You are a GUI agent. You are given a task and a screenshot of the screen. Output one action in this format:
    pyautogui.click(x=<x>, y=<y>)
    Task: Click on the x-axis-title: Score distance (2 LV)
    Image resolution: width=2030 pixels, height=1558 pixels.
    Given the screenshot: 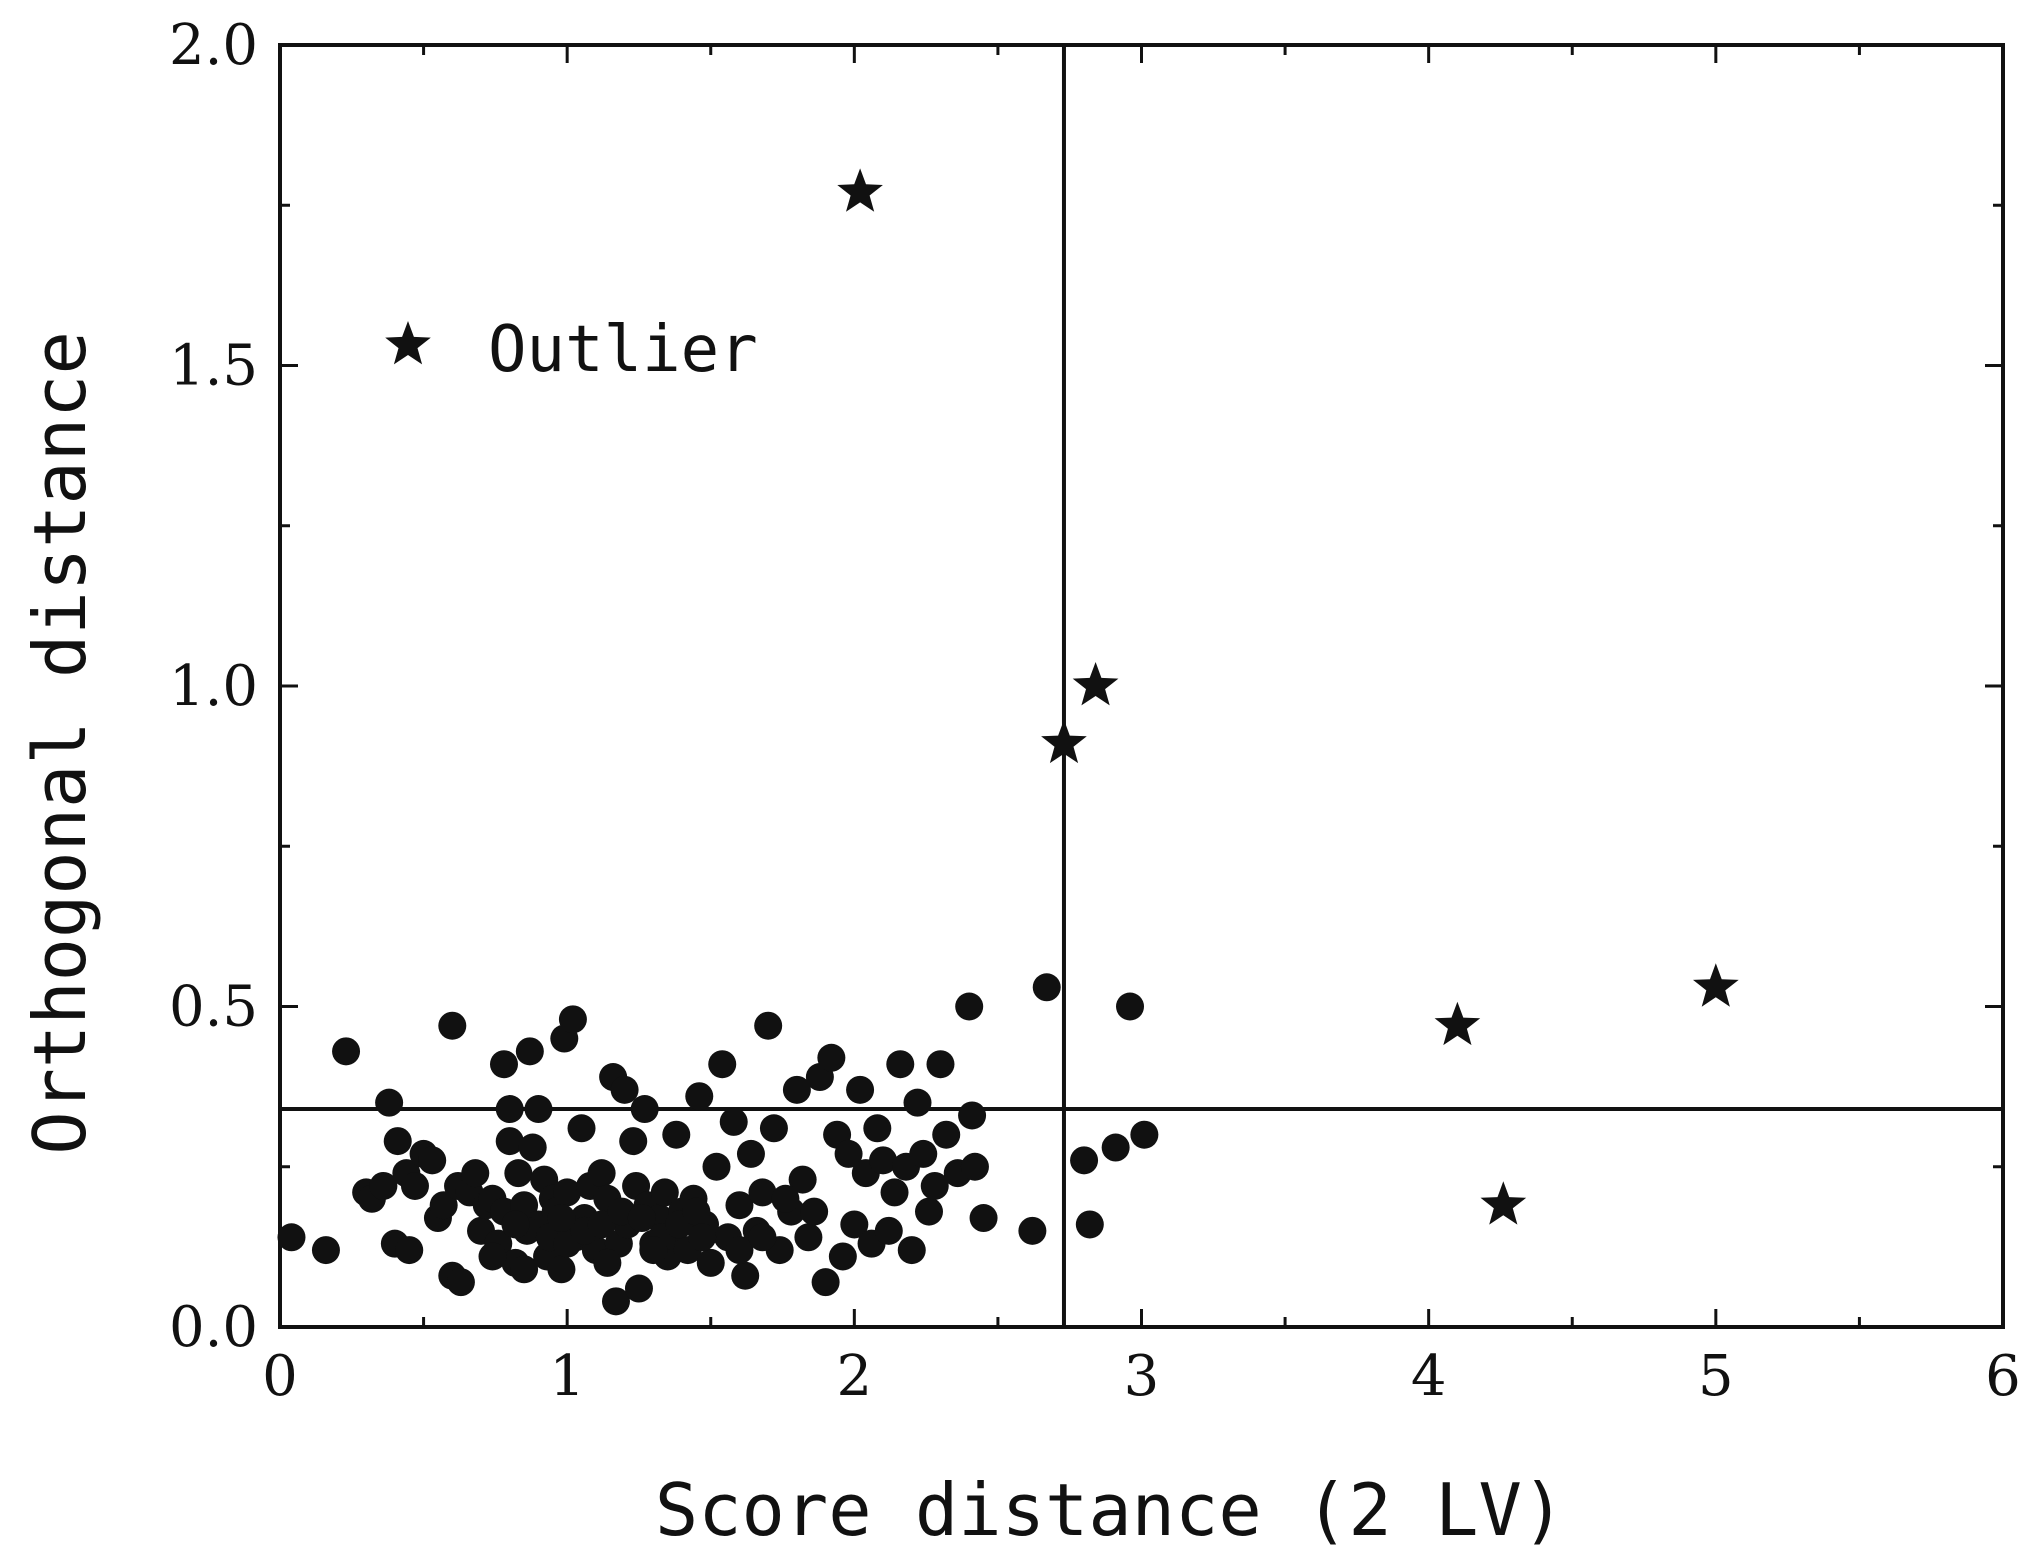 What is the action you would take?
    pyautogui.click(x=1110, y=1510)
    